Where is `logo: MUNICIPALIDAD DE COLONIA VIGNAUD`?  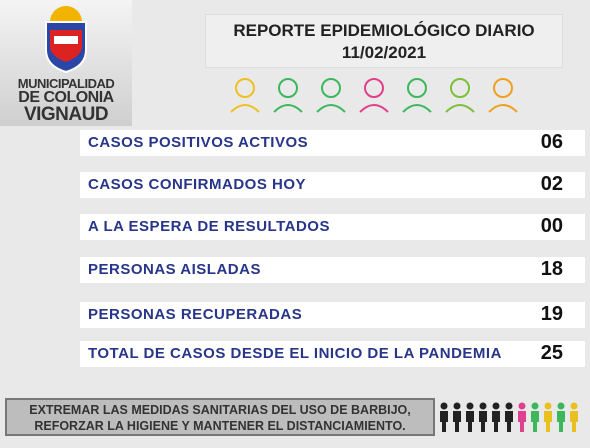
logo: MUNICIPALIDAD DE COLONIA VIGNAUD is located at coordinates (66, 63).